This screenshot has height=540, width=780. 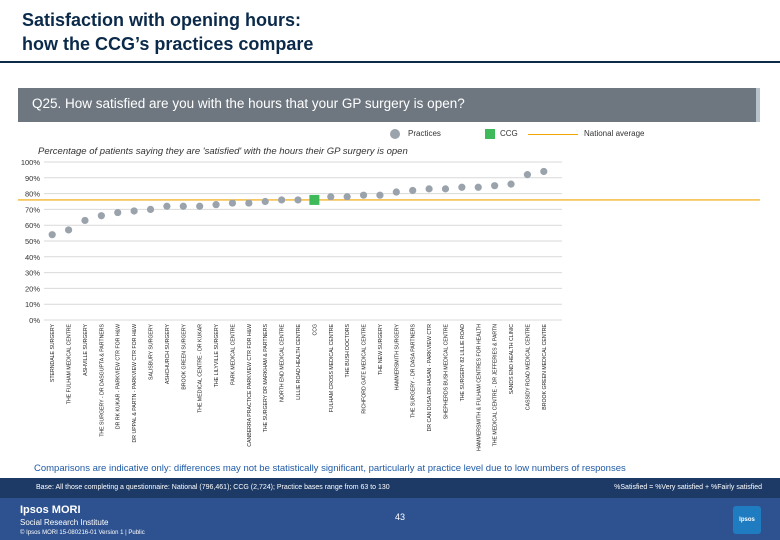 I want to click on category-label: SHEPHERDS BUSH MEDICAL CENTRE, so click(x=446, y=371).